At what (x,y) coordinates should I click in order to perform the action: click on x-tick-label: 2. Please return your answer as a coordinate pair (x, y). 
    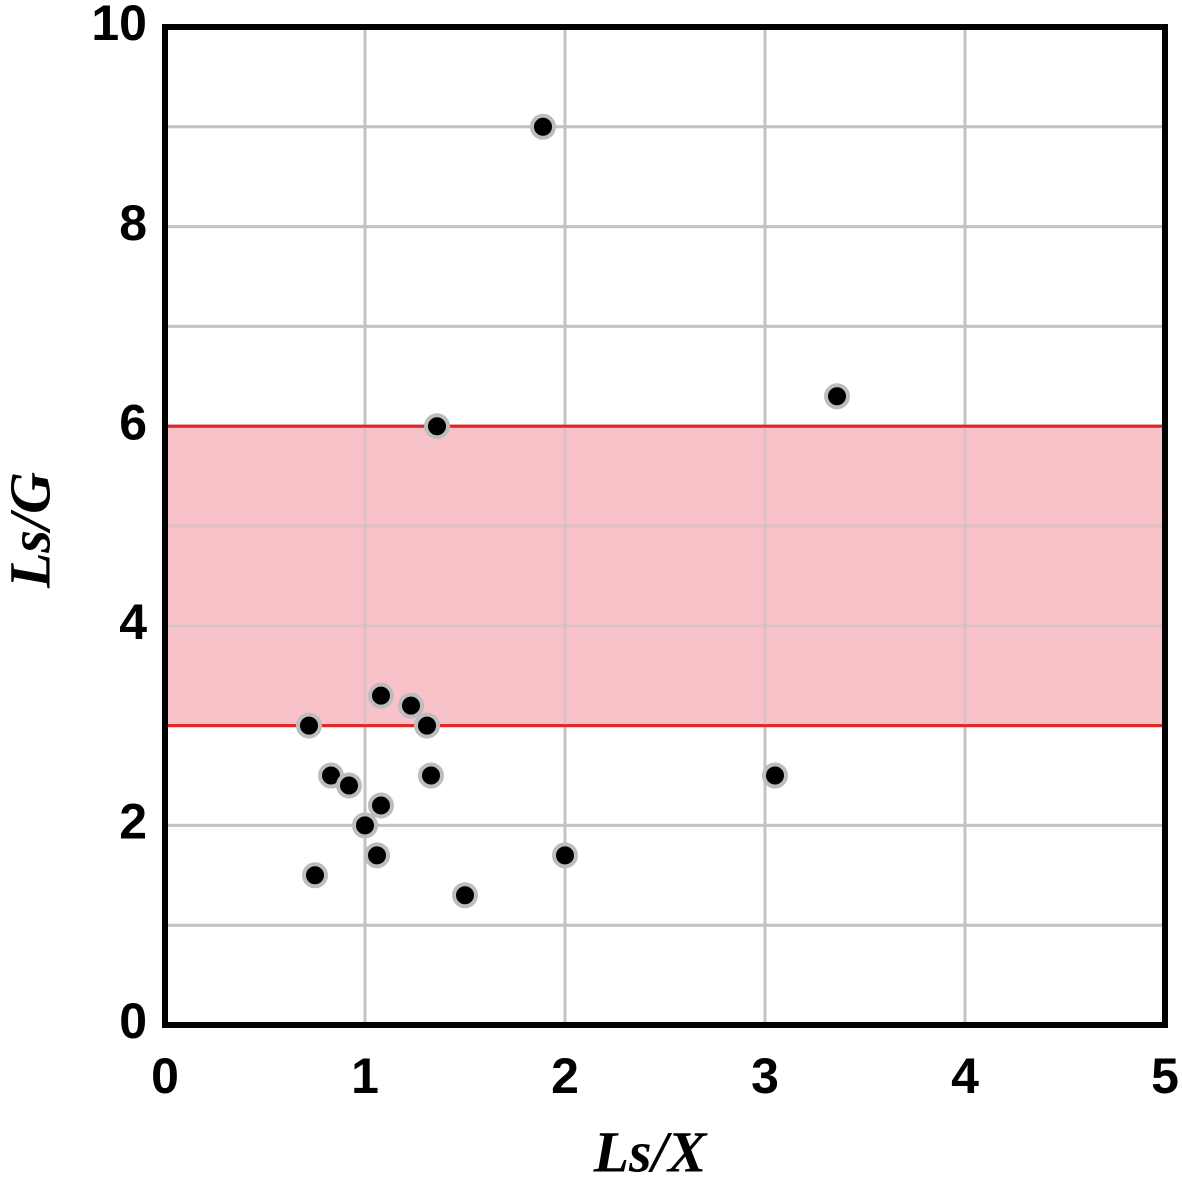
    Looking at the image, I should click on (565, 1076).